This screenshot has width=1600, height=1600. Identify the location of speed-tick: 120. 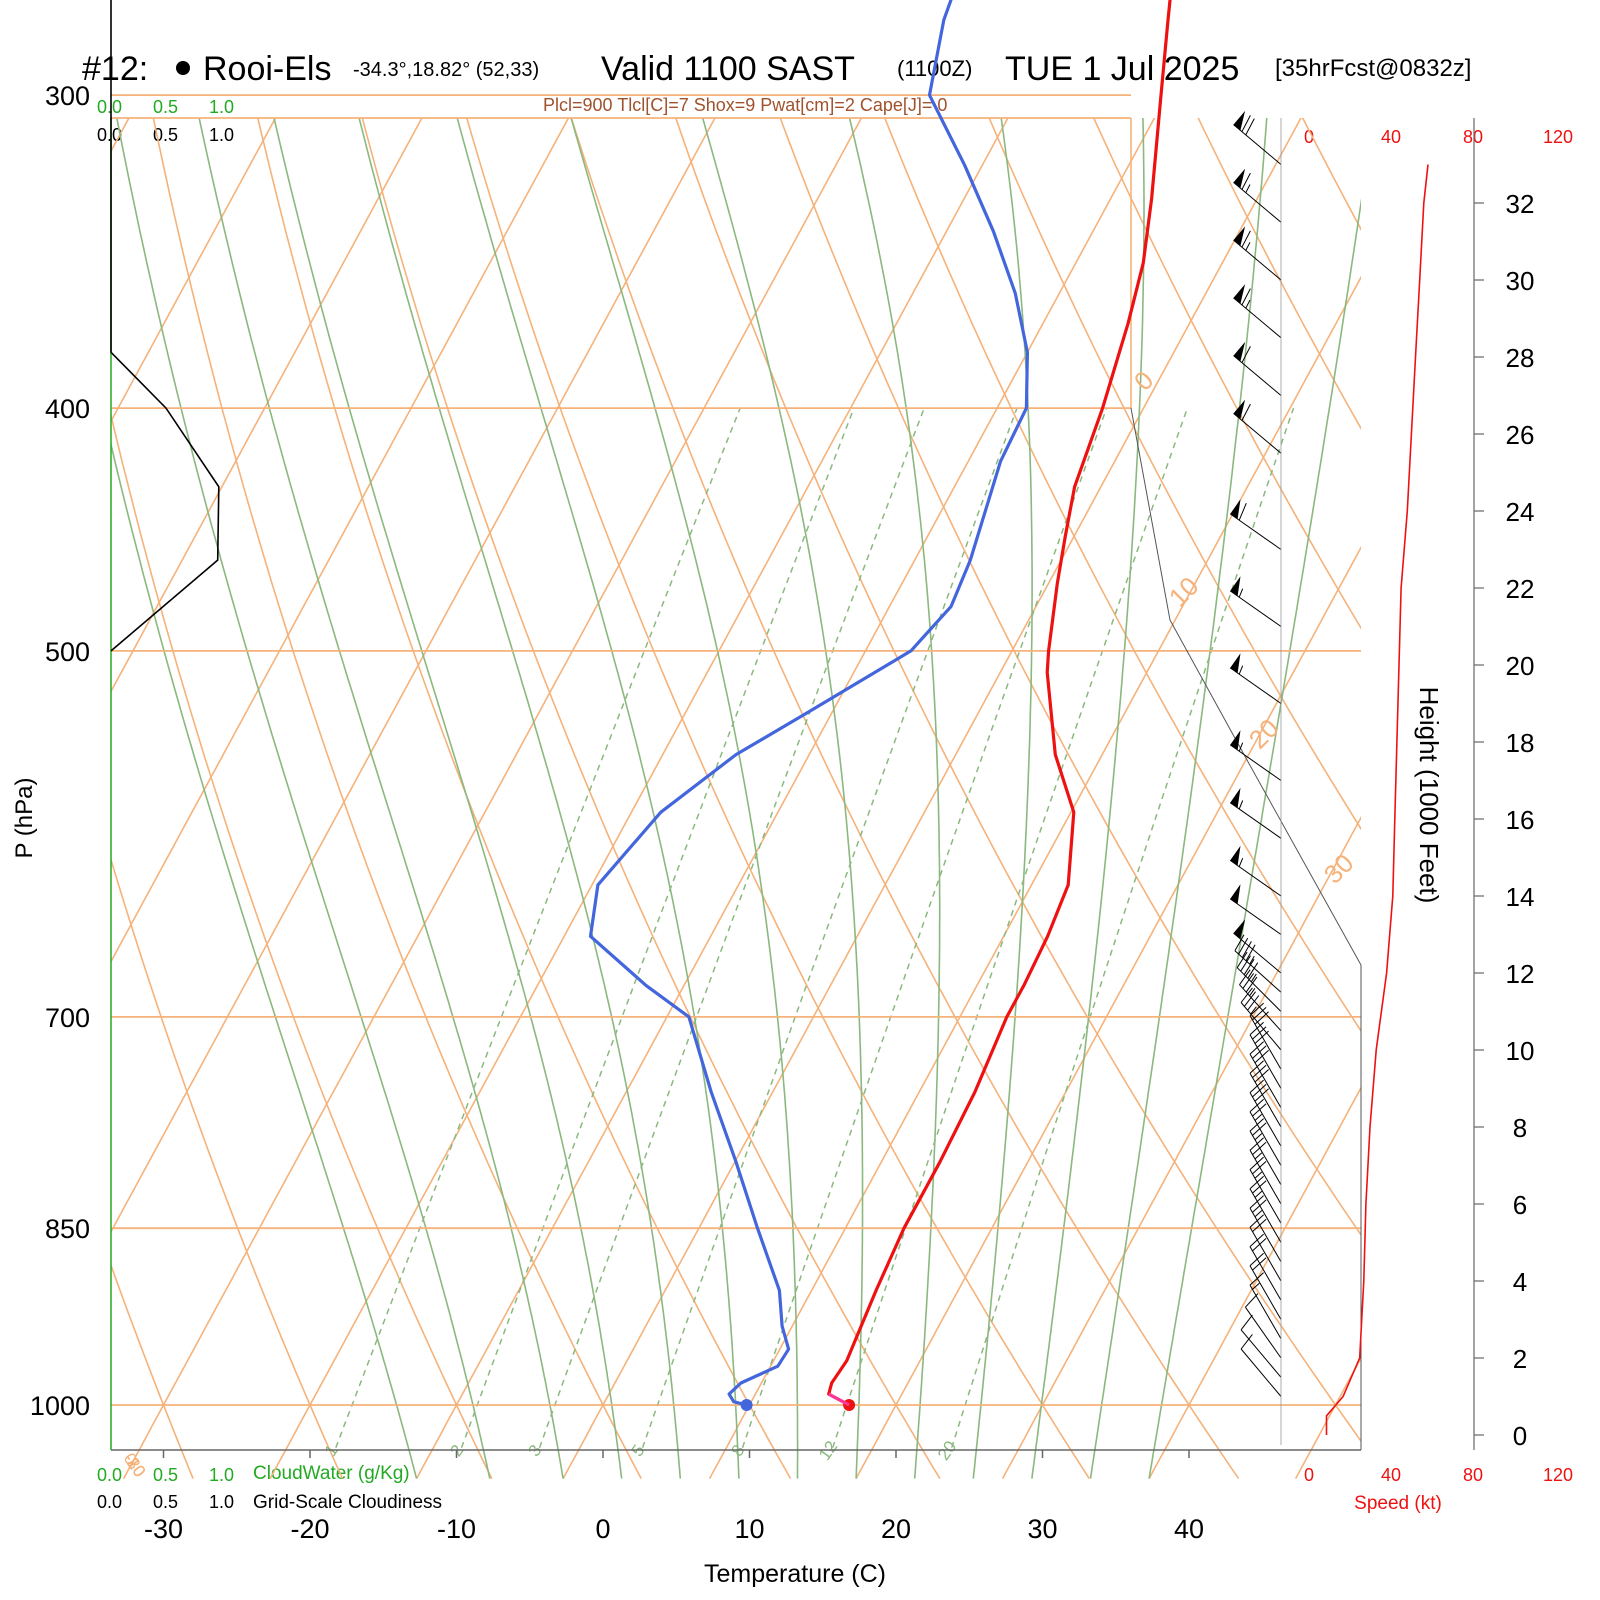
(1558, 1475).